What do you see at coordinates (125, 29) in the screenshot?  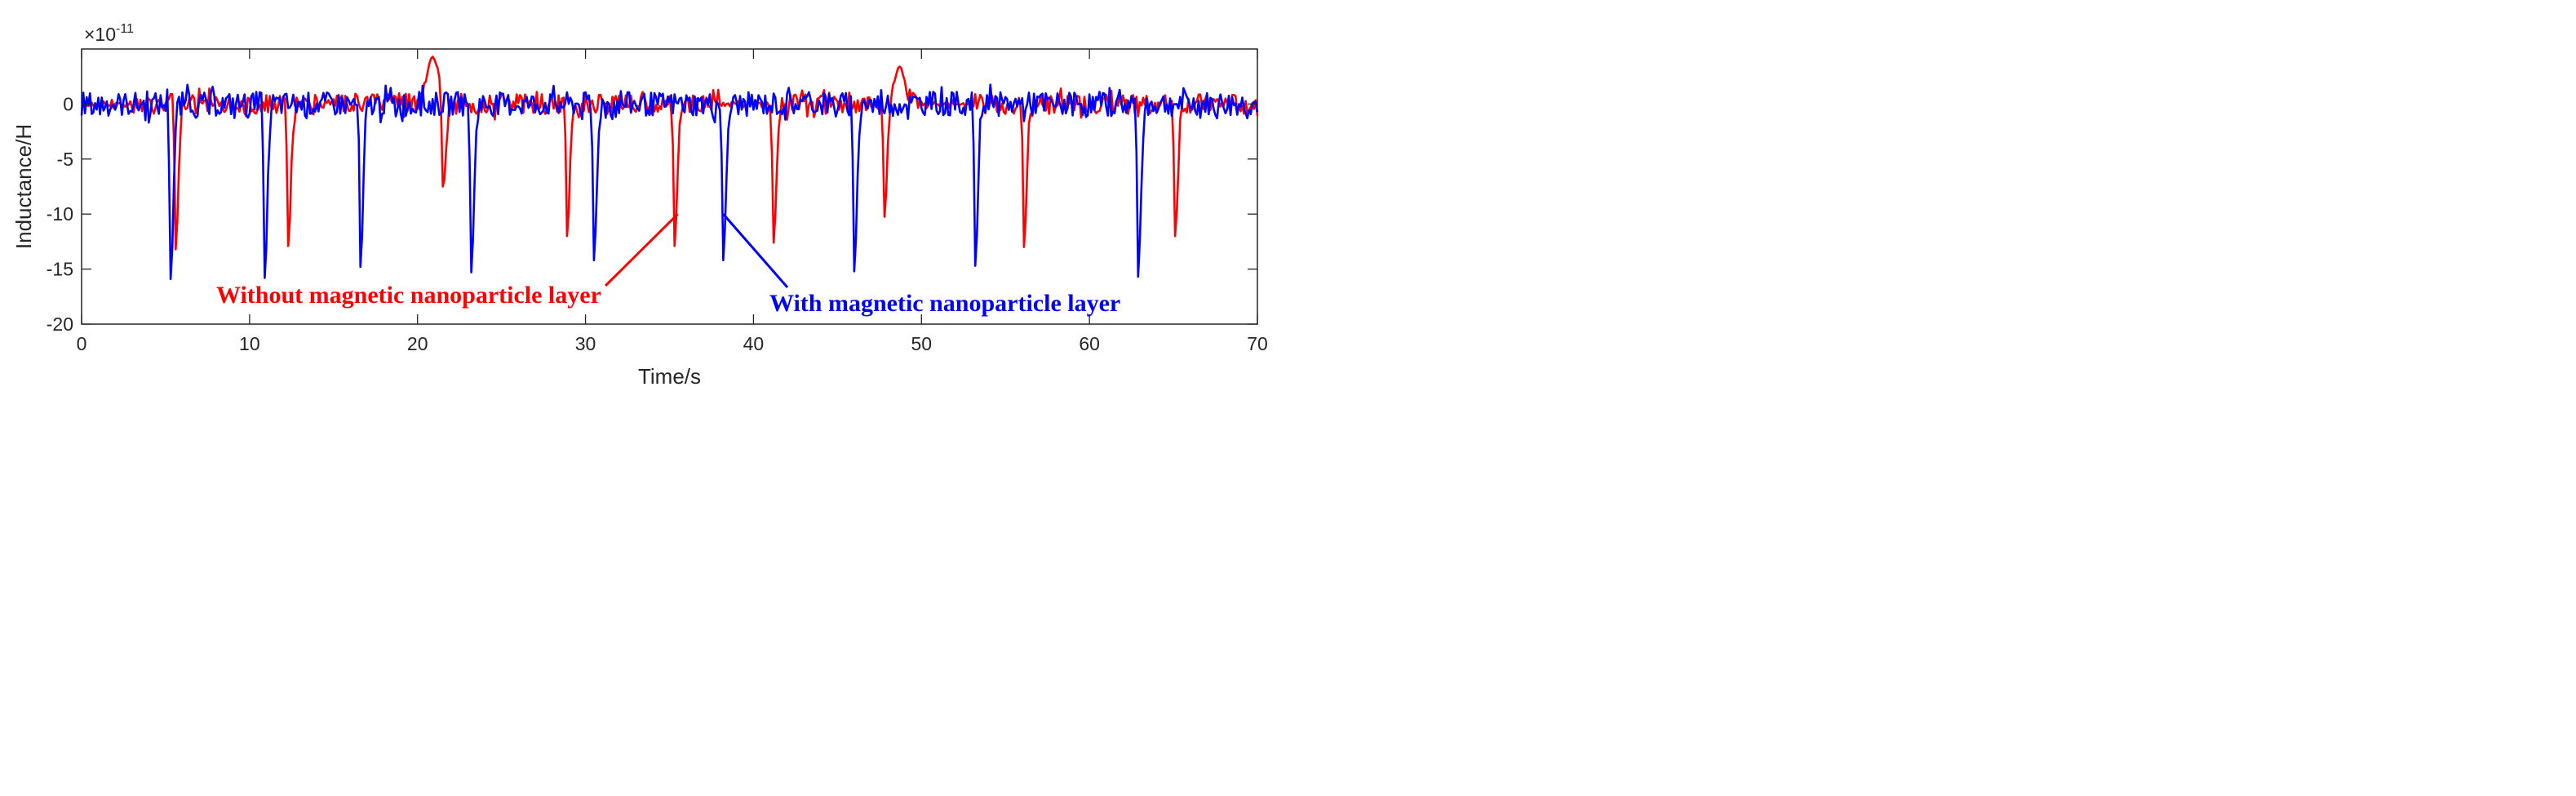 I see `y-exponent-power: -11` at bounding box center [125, 29].